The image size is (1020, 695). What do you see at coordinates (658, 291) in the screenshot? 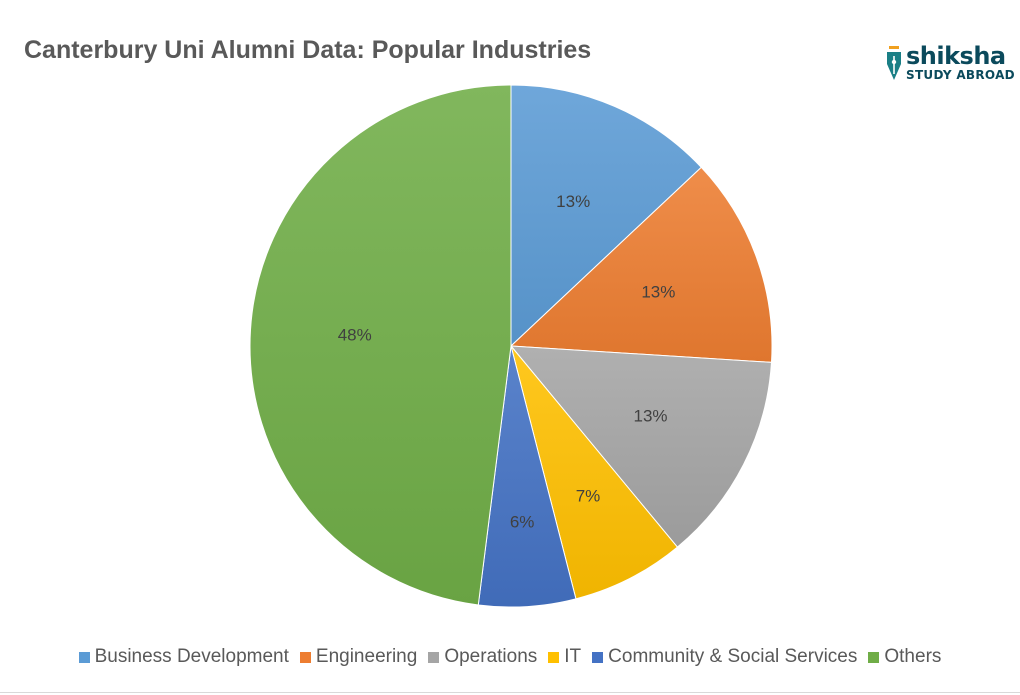
I see `data-label-engineering: 13%` at bounding box center [658, 291].